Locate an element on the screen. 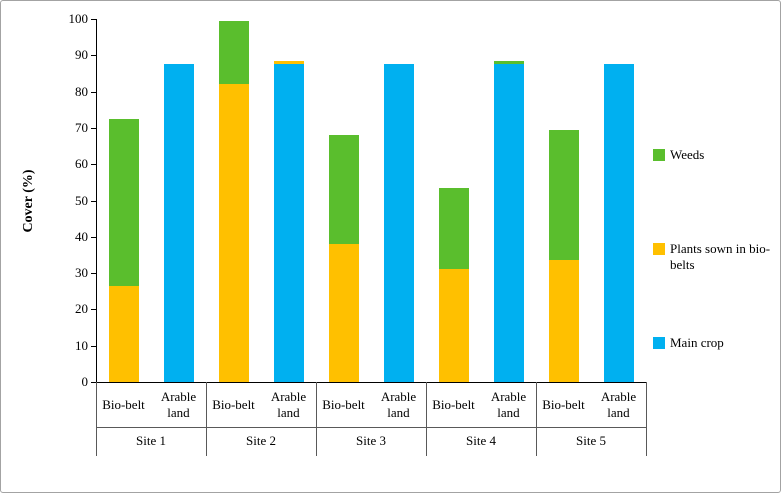 This screenshot has width=781, height=493. x-axis-line is located at coordinates (371, 382).